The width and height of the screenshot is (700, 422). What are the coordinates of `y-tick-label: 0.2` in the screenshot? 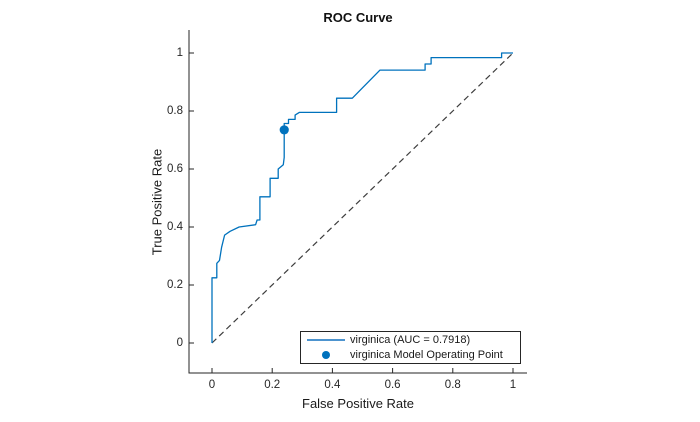 It's located at (175, 285).